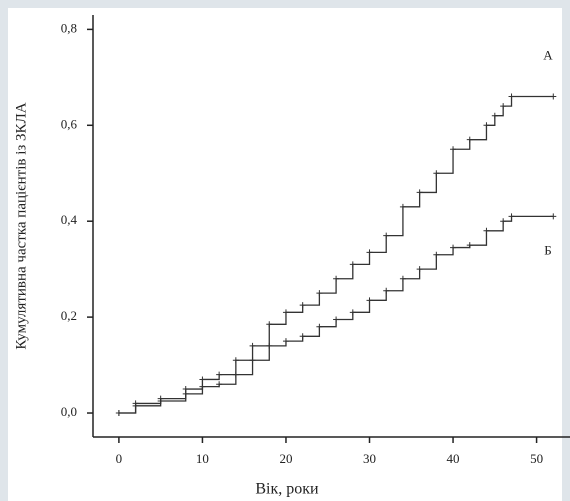 The width and height of the screenshot is (570, 501). Describe the element at coordinates (202, 458) in the screenshot. I see `x-tick-label: 10` at that location.